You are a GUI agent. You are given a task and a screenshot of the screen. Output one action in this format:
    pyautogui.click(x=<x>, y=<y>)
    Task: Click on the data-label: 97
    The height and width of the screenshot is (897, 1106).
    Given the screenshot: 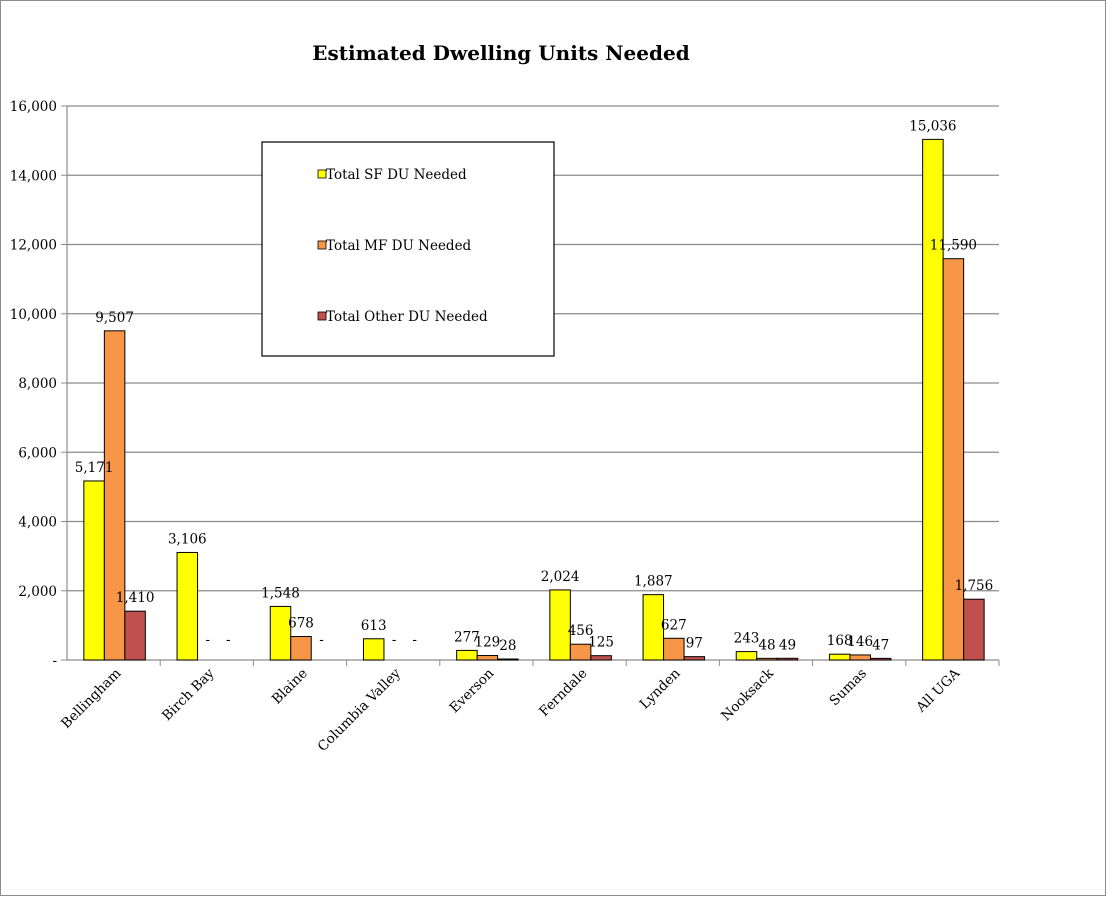 What is the action you would take?
    pyautogui.click(x=694, y=644)
    